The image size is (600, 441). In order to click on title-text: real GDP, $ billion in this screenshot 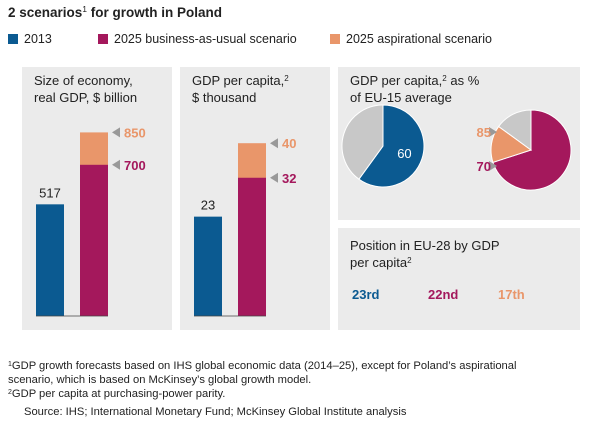, I will do `click(85, 97)`.